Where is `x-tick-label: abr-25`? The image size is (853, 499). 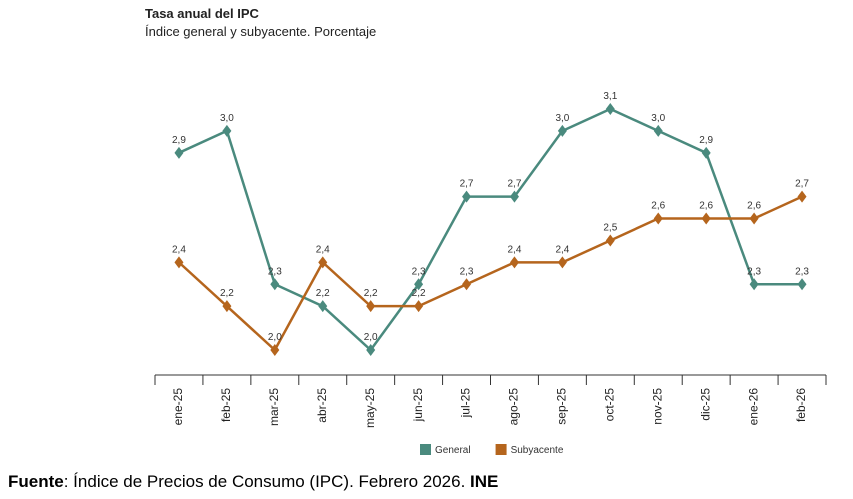 x-tick-label: abr-25 is located at coordinates (322, 405).